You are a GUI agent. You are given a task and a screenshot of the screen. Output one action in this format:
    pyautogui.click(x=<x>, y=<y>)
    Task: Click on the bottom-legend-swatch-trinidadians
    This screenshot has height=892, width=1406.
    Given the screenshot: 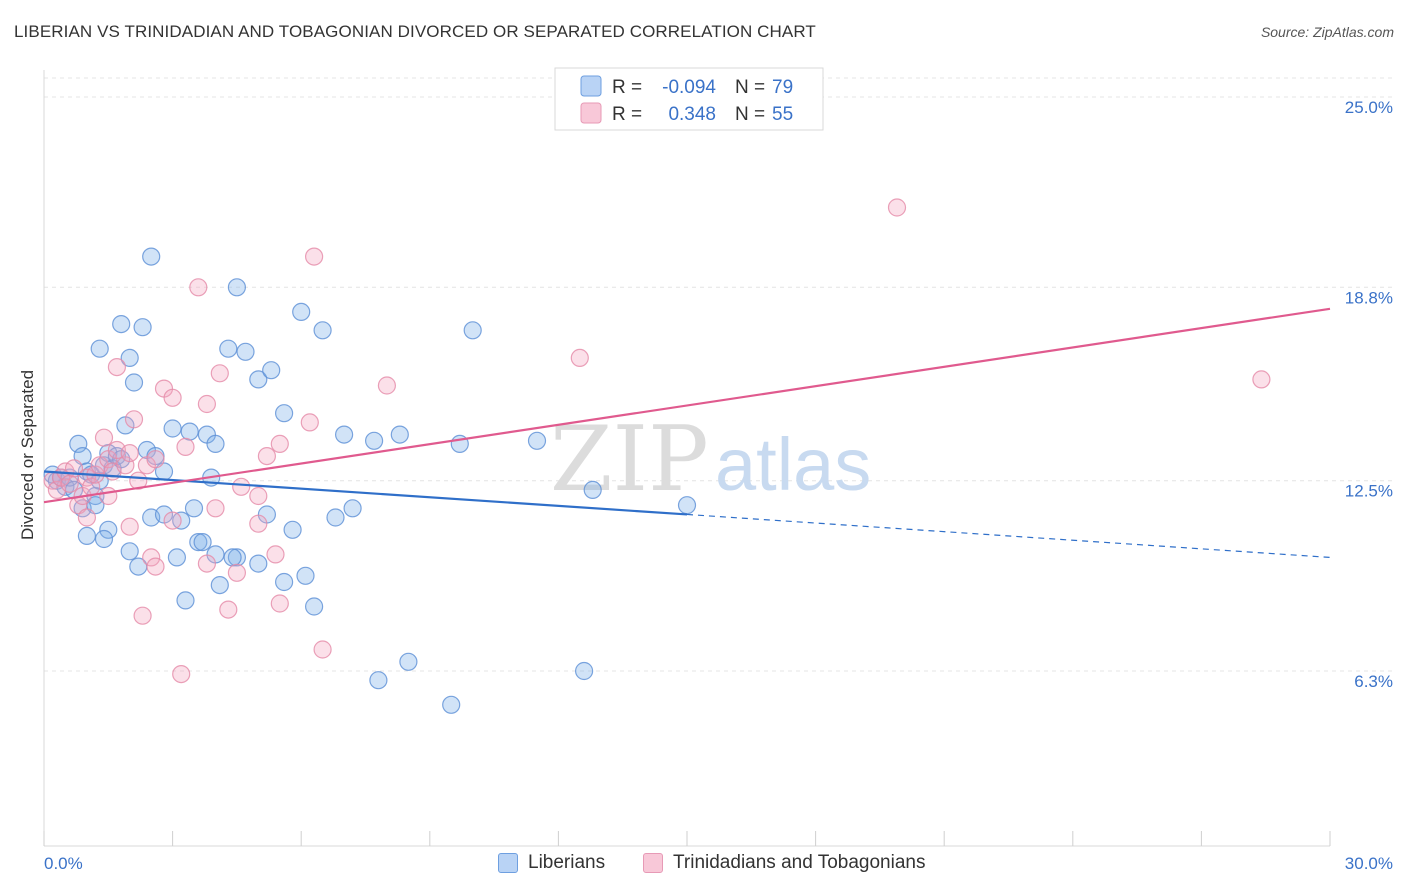 What is the action you would take?
    pyautogui.click(x=653, y=863)
    